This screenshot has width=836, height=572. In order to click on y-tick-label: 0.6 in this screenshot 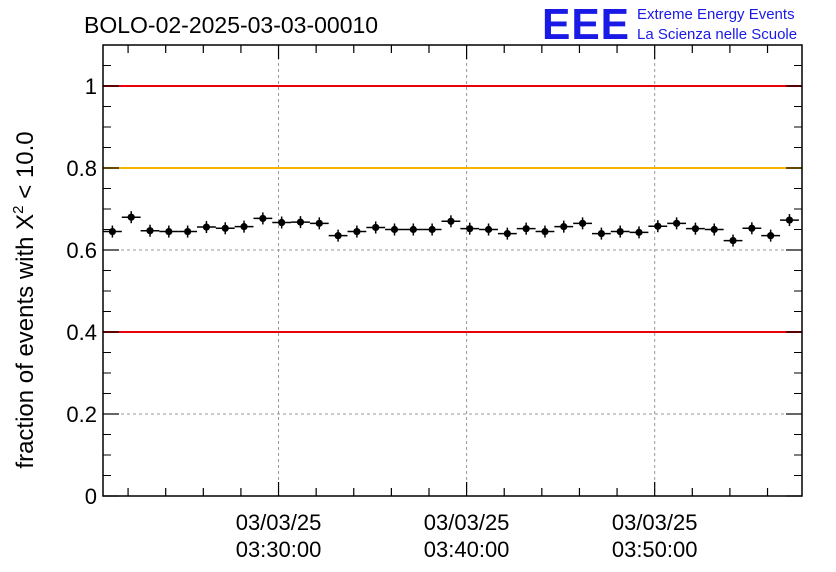, I will do `click(81, 250)`.